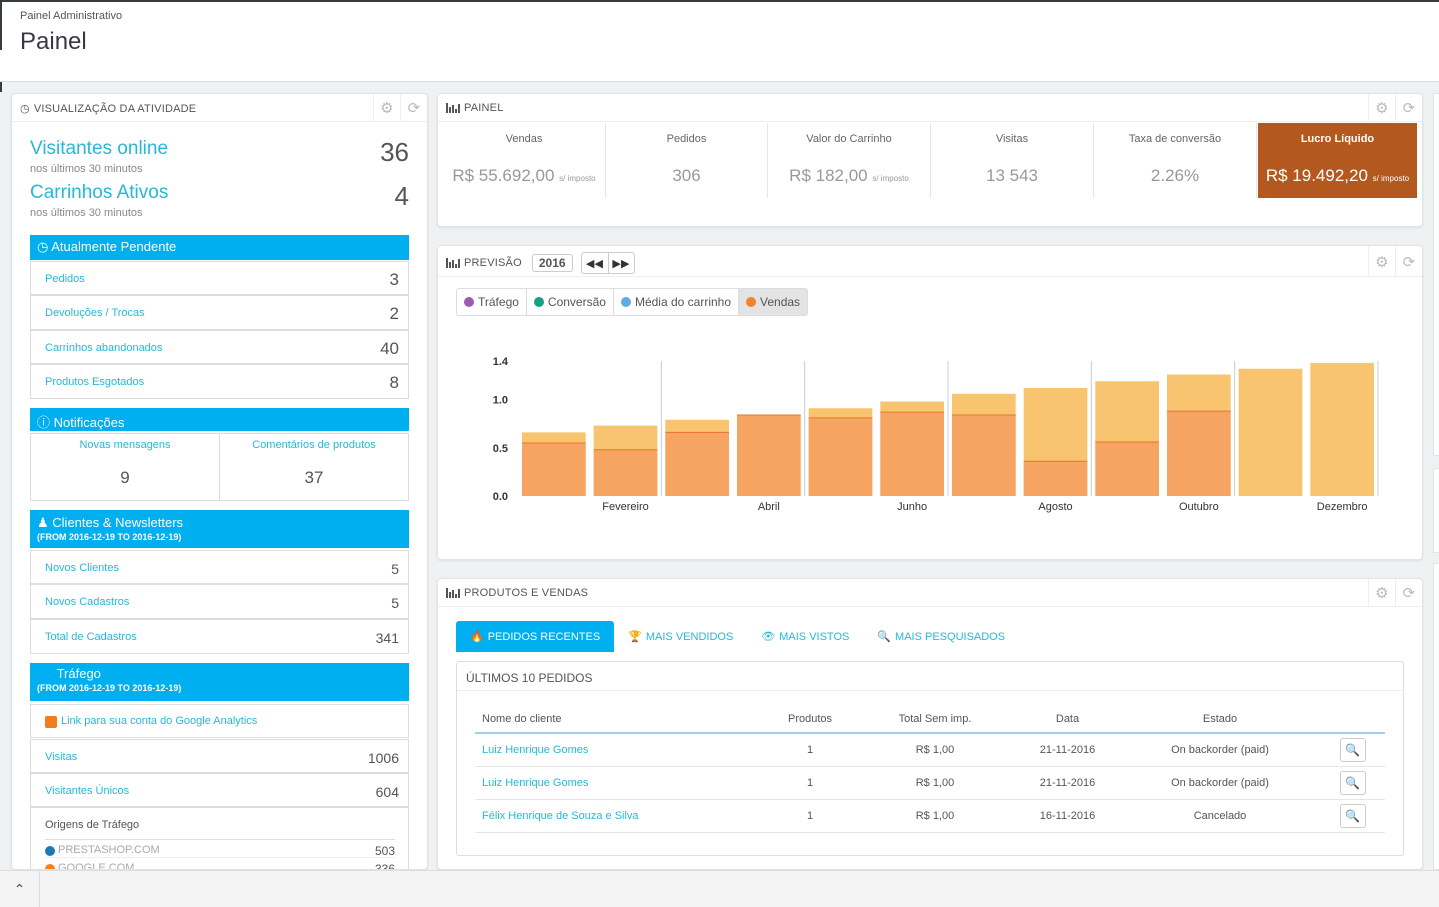  I want to click on previous-year-button: ◀◀, so click(594, 263).